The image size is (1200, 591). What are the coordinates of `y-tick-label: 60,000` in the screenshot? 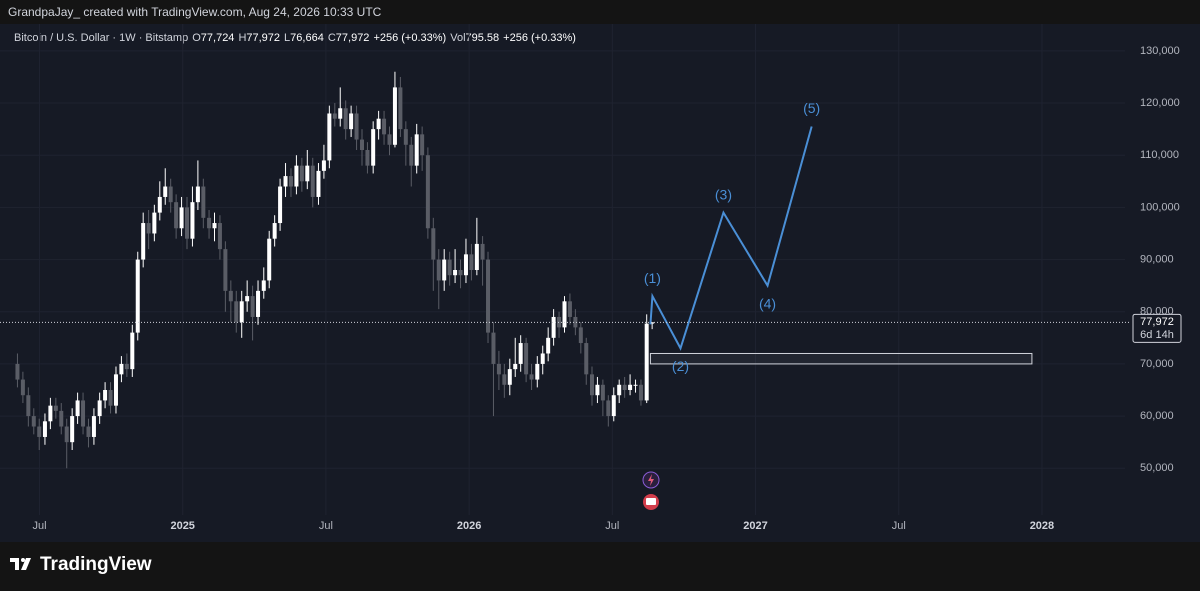 It's located at (1157, 416).